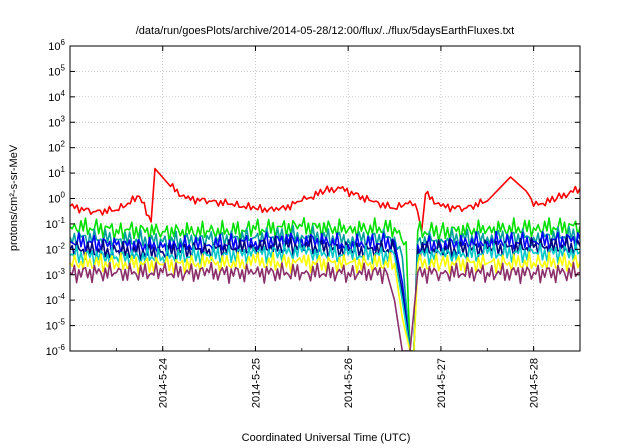  I want to click on y-tick-label: 10⁰, so click(56, 198).